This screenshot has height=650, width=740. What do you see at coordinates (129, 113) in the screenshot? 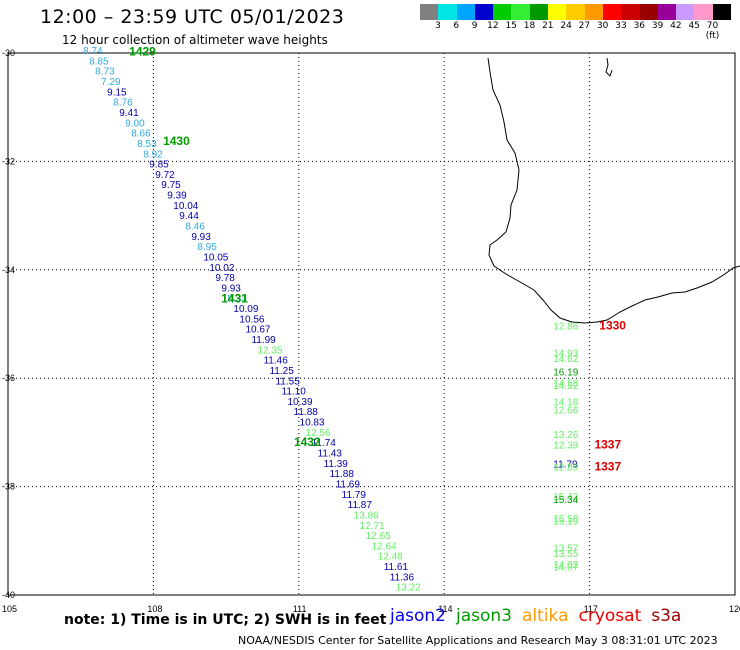
I see `swh-value: 9.41` at bounding box center [129, 113].